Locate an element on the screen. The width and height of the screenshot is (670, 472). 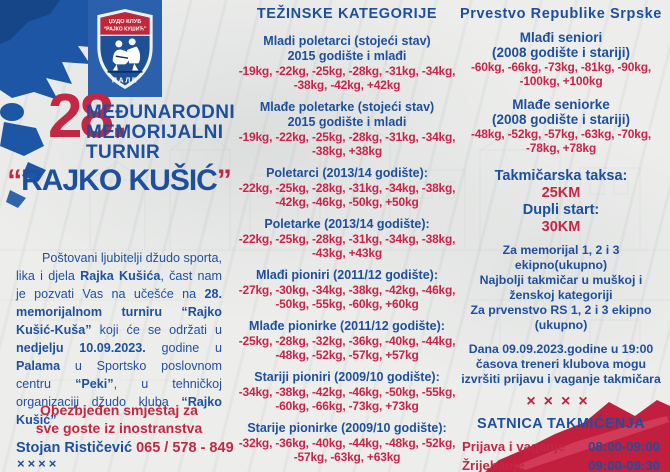
tournament-name-text: RAJKO KUŠIĆ is located at coordinates (119, 180).